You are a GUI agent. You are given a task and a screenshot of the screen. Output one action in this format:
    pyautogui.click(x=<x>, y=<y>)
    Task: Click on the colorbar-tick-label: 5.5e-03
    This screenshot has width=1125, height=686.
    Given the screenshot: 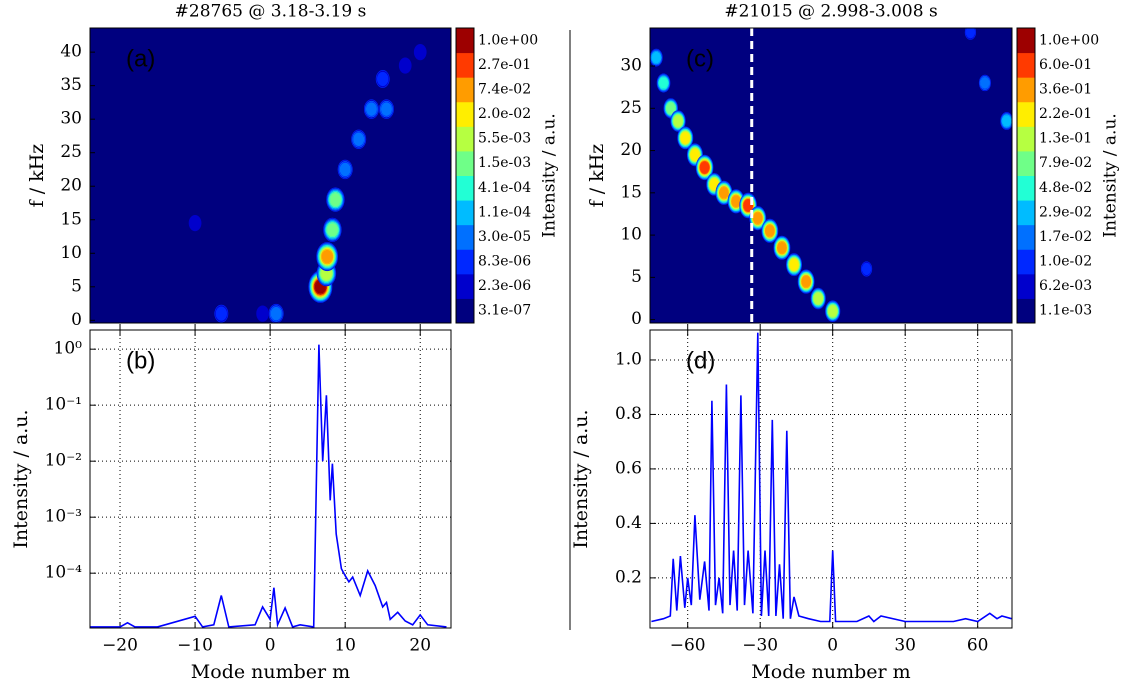 What is the action you would take?
    pyautogui.click(x=504, y=139)
    